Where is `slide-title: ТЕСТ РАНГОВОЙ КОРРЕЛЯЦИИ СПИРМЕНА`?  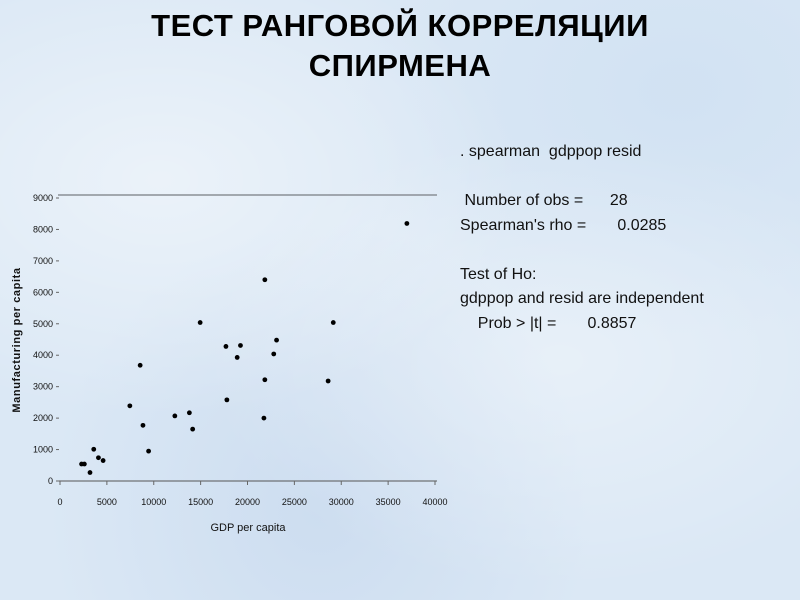
slide-title: ТЕСТ РАНГОВОЙ КОРРЕЛЯЦИИ СПИРМЕНА is located at coordinates (400, 46).